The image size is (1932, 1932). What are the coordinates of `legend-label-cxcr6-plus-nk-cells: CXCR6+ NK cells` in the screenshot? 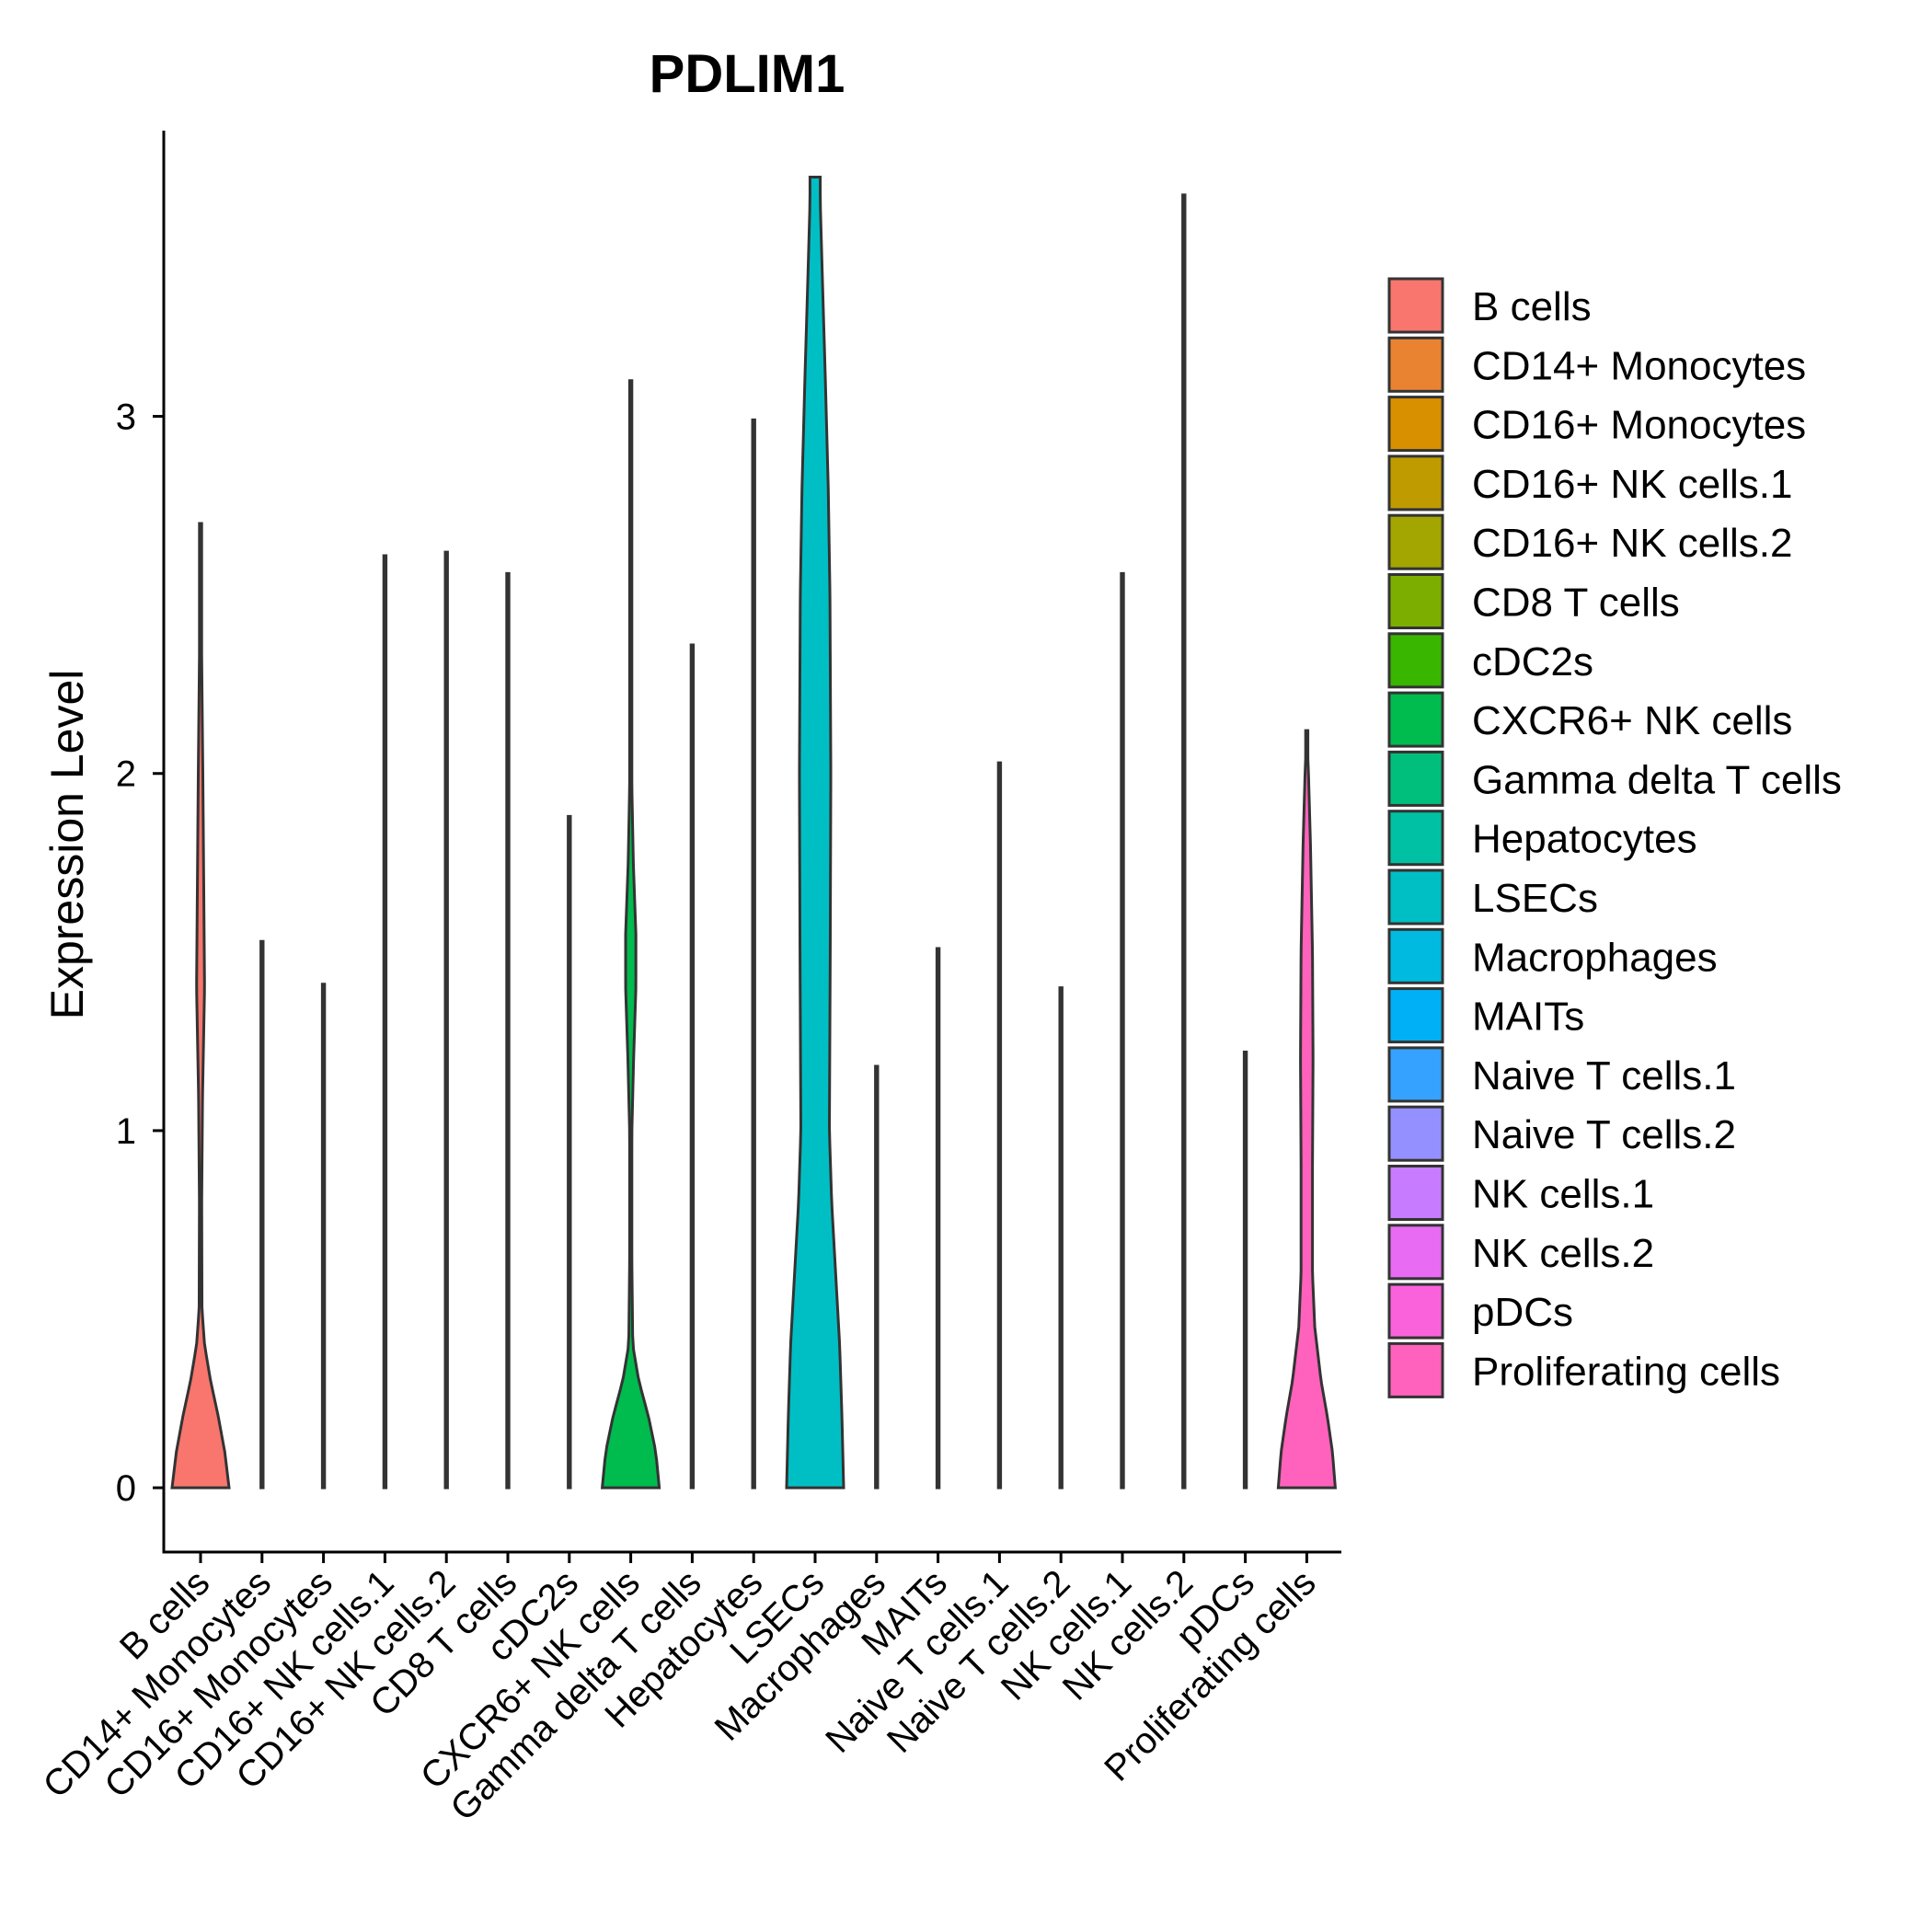 It's located at (1632, 720).